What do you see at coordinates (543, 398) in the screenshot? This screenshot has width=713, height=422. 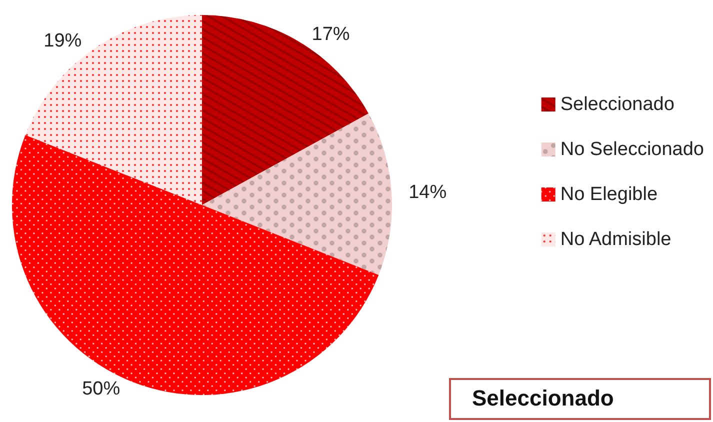 I see `text: Seleccionado` at bounding box center [543, 398].